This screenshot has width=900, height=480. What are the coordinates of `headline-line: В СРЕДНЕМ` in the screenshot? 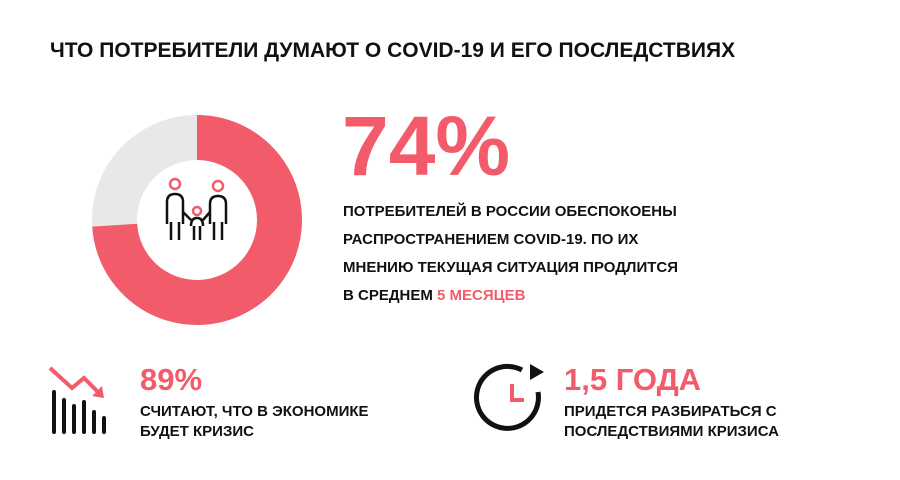 It's located at (388, 295).